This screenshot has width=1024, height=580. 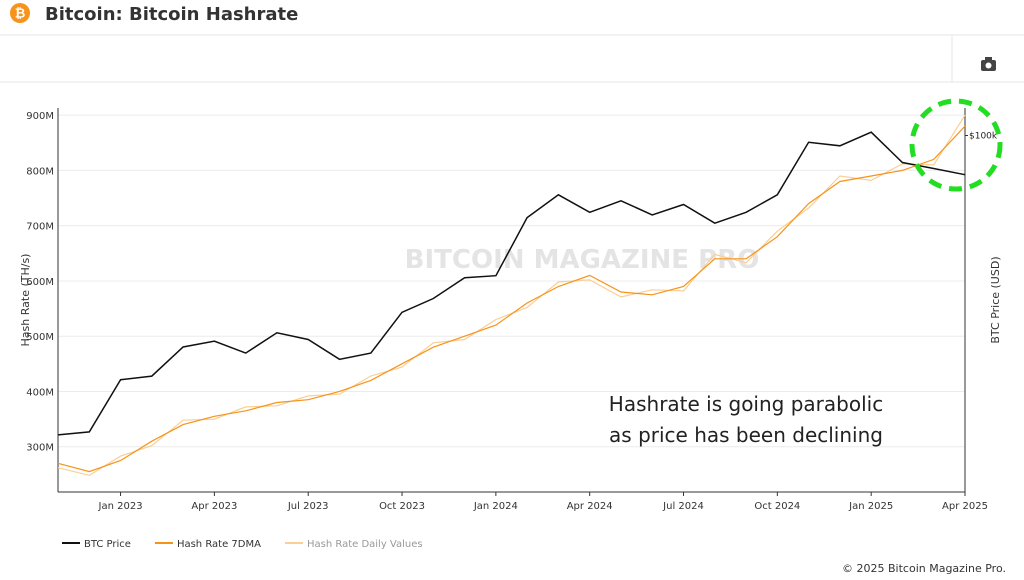 I want to click on annotation: as price has been declining, so click(x=746, y=435).